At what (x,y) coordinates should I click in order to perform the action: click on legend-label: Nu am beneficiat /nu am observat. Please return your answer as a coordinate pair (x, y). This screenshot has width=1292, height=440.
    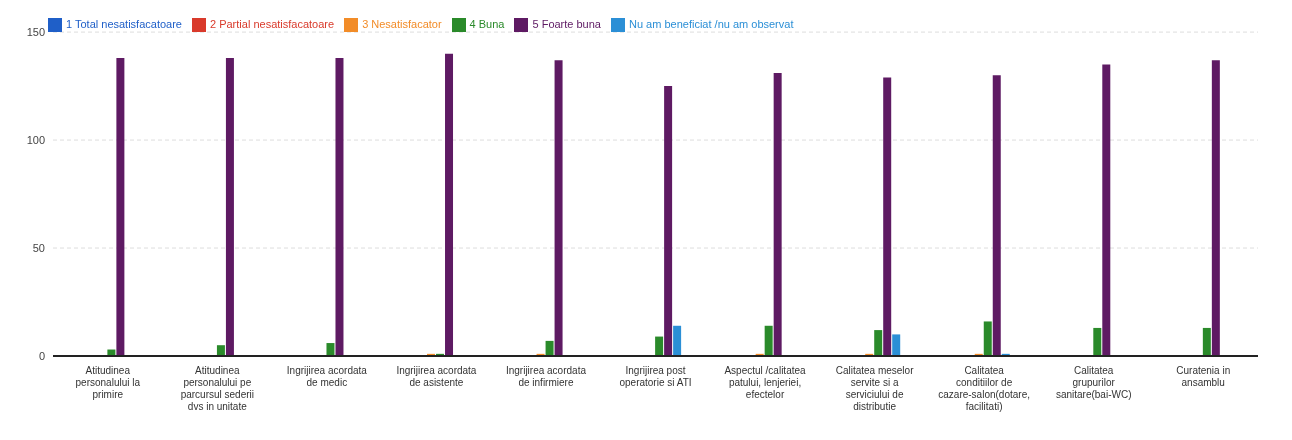
    Looking at the image, I should click on (711, 24).